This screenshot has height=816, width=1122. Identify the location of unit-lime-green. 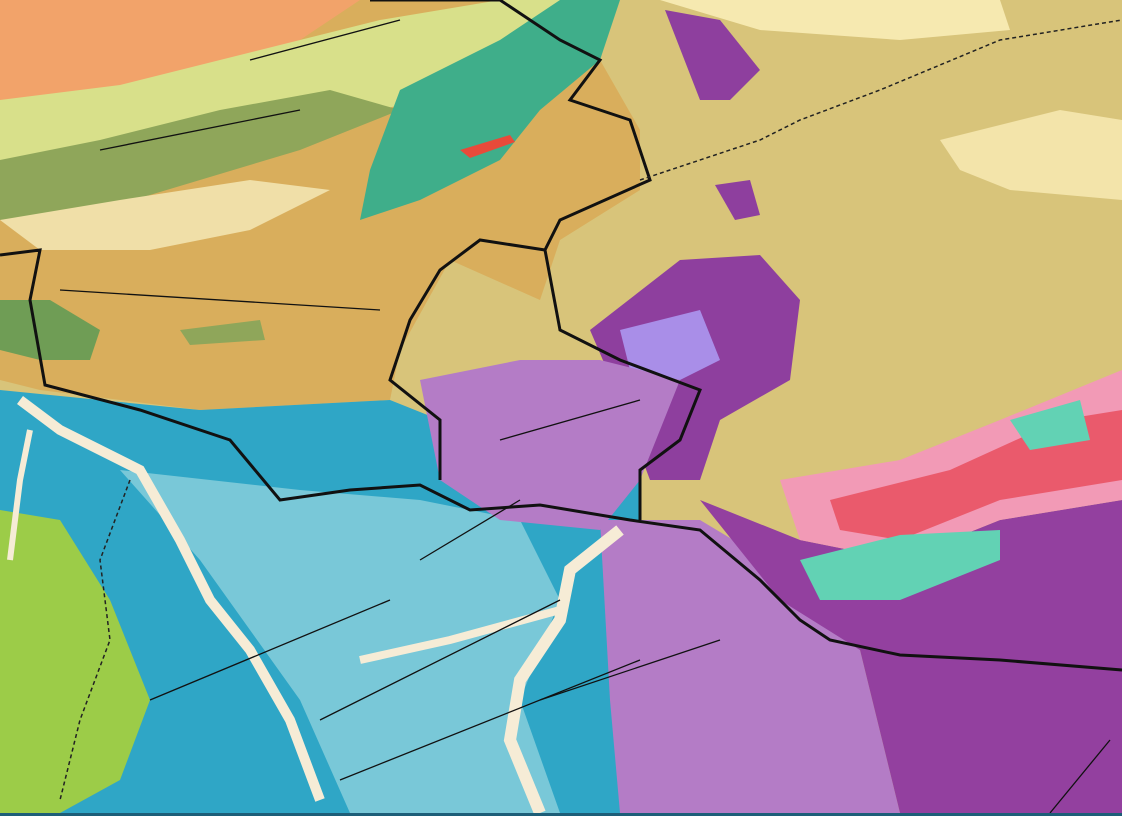
(75, 661).